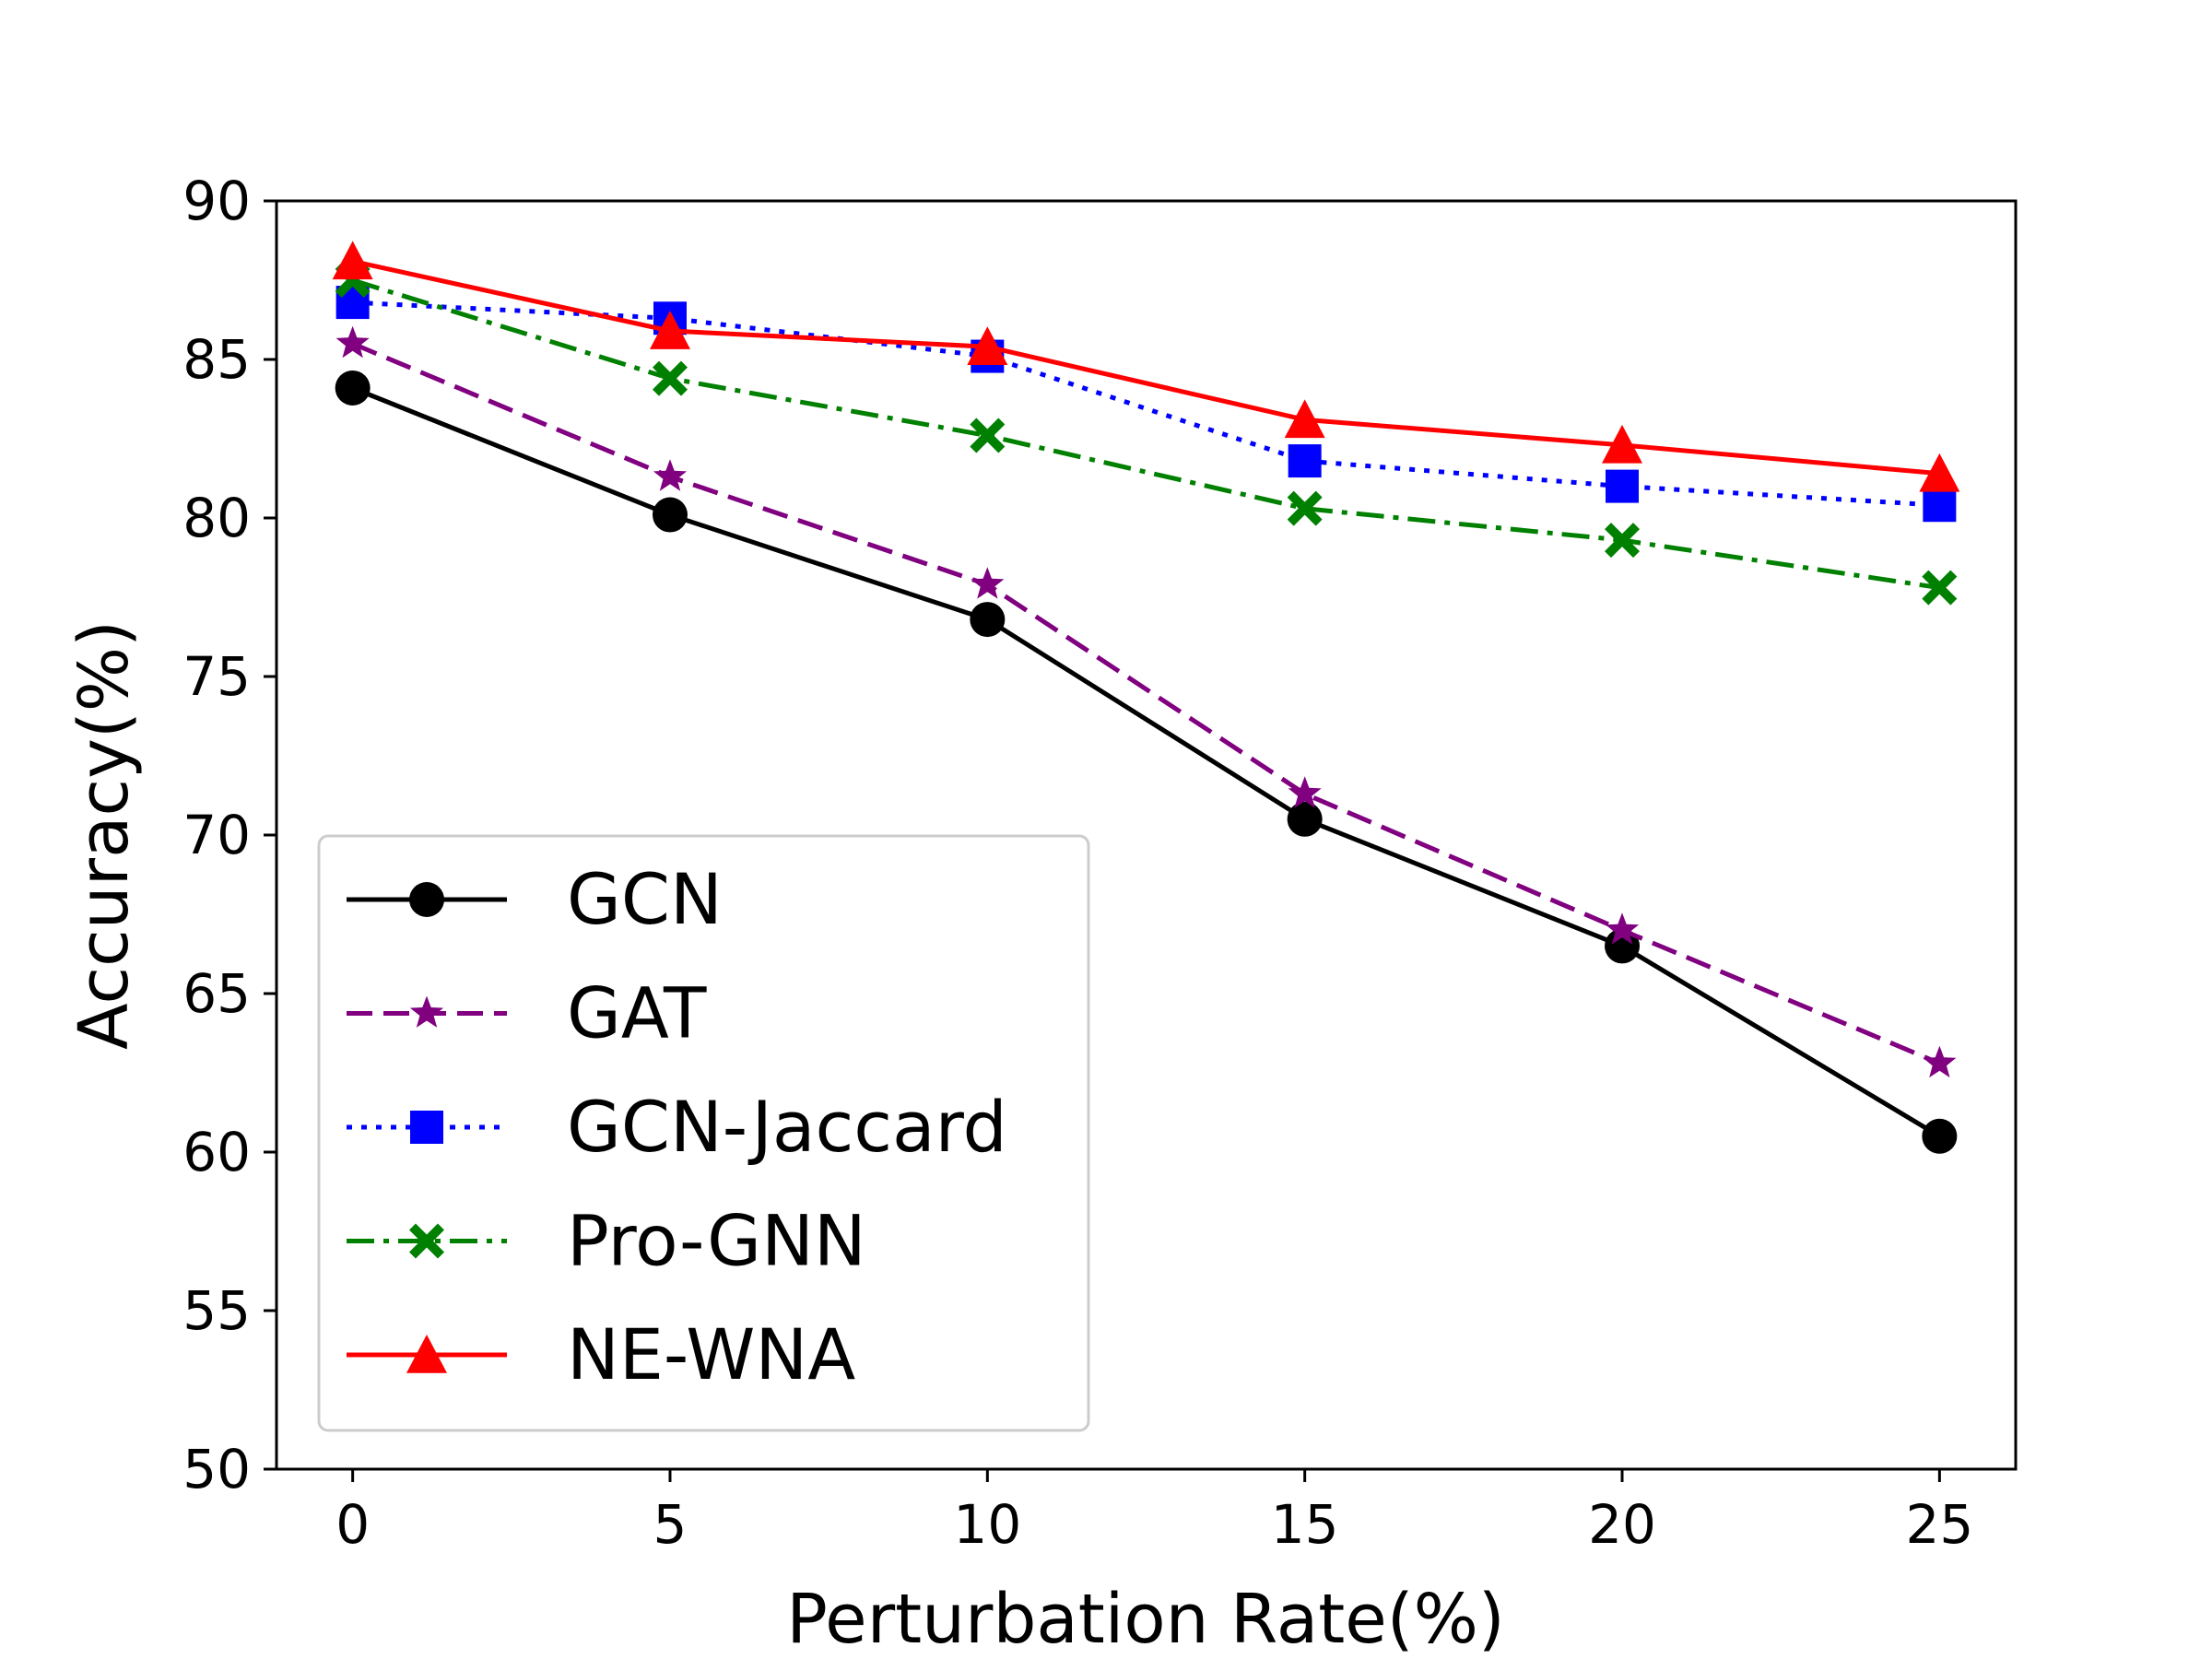  What do you see at coordinates (216, 835) in the screenshot?
I see `y-tick-label: 70` at bounding box center [216, 835].